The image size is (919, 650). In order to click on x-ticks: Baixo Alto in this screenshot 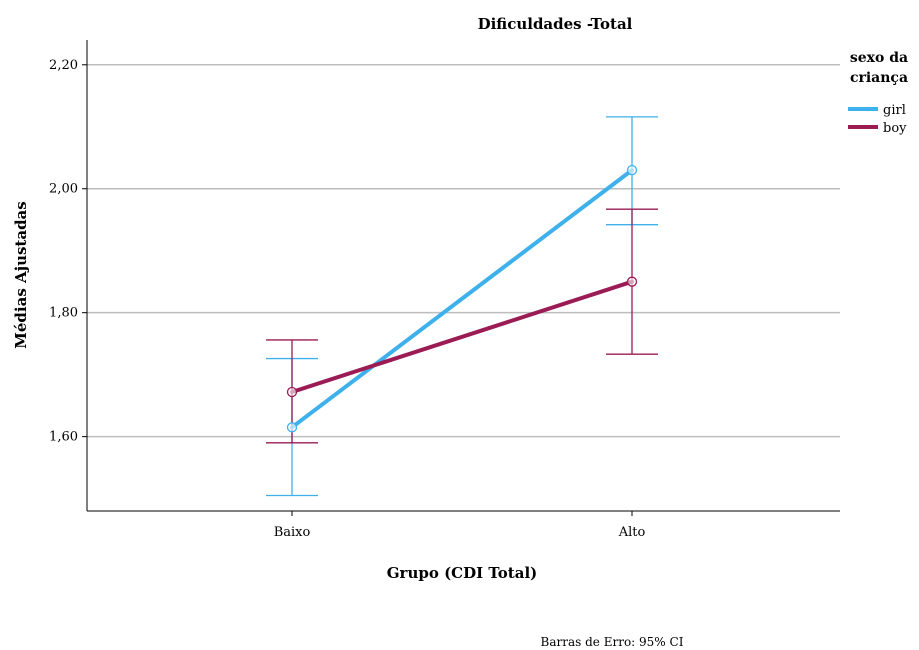, I will do `click(460, 525)`.